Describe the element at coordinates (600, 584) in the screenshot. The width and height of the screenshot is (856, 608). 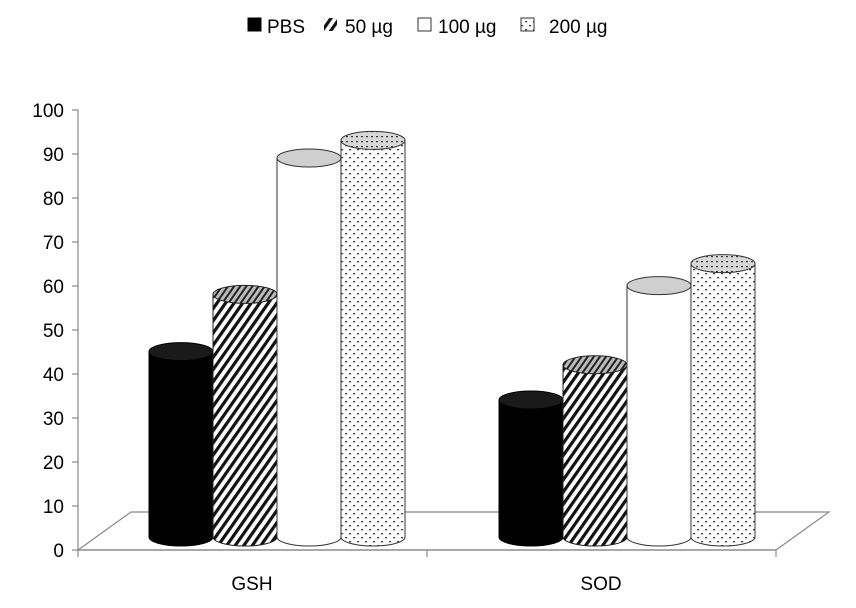
I see `x-category-label: SOD` at that location.